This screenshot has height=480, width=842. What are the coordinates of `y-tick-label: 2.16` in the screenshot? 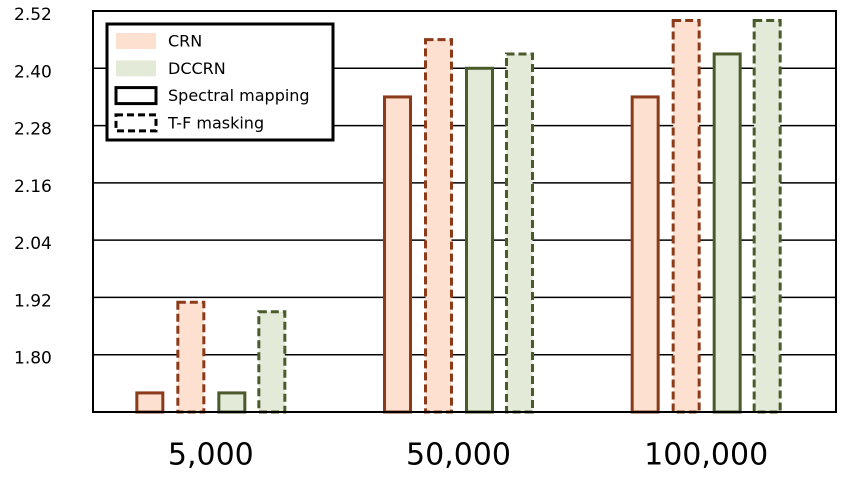 It's located at (33, 187).